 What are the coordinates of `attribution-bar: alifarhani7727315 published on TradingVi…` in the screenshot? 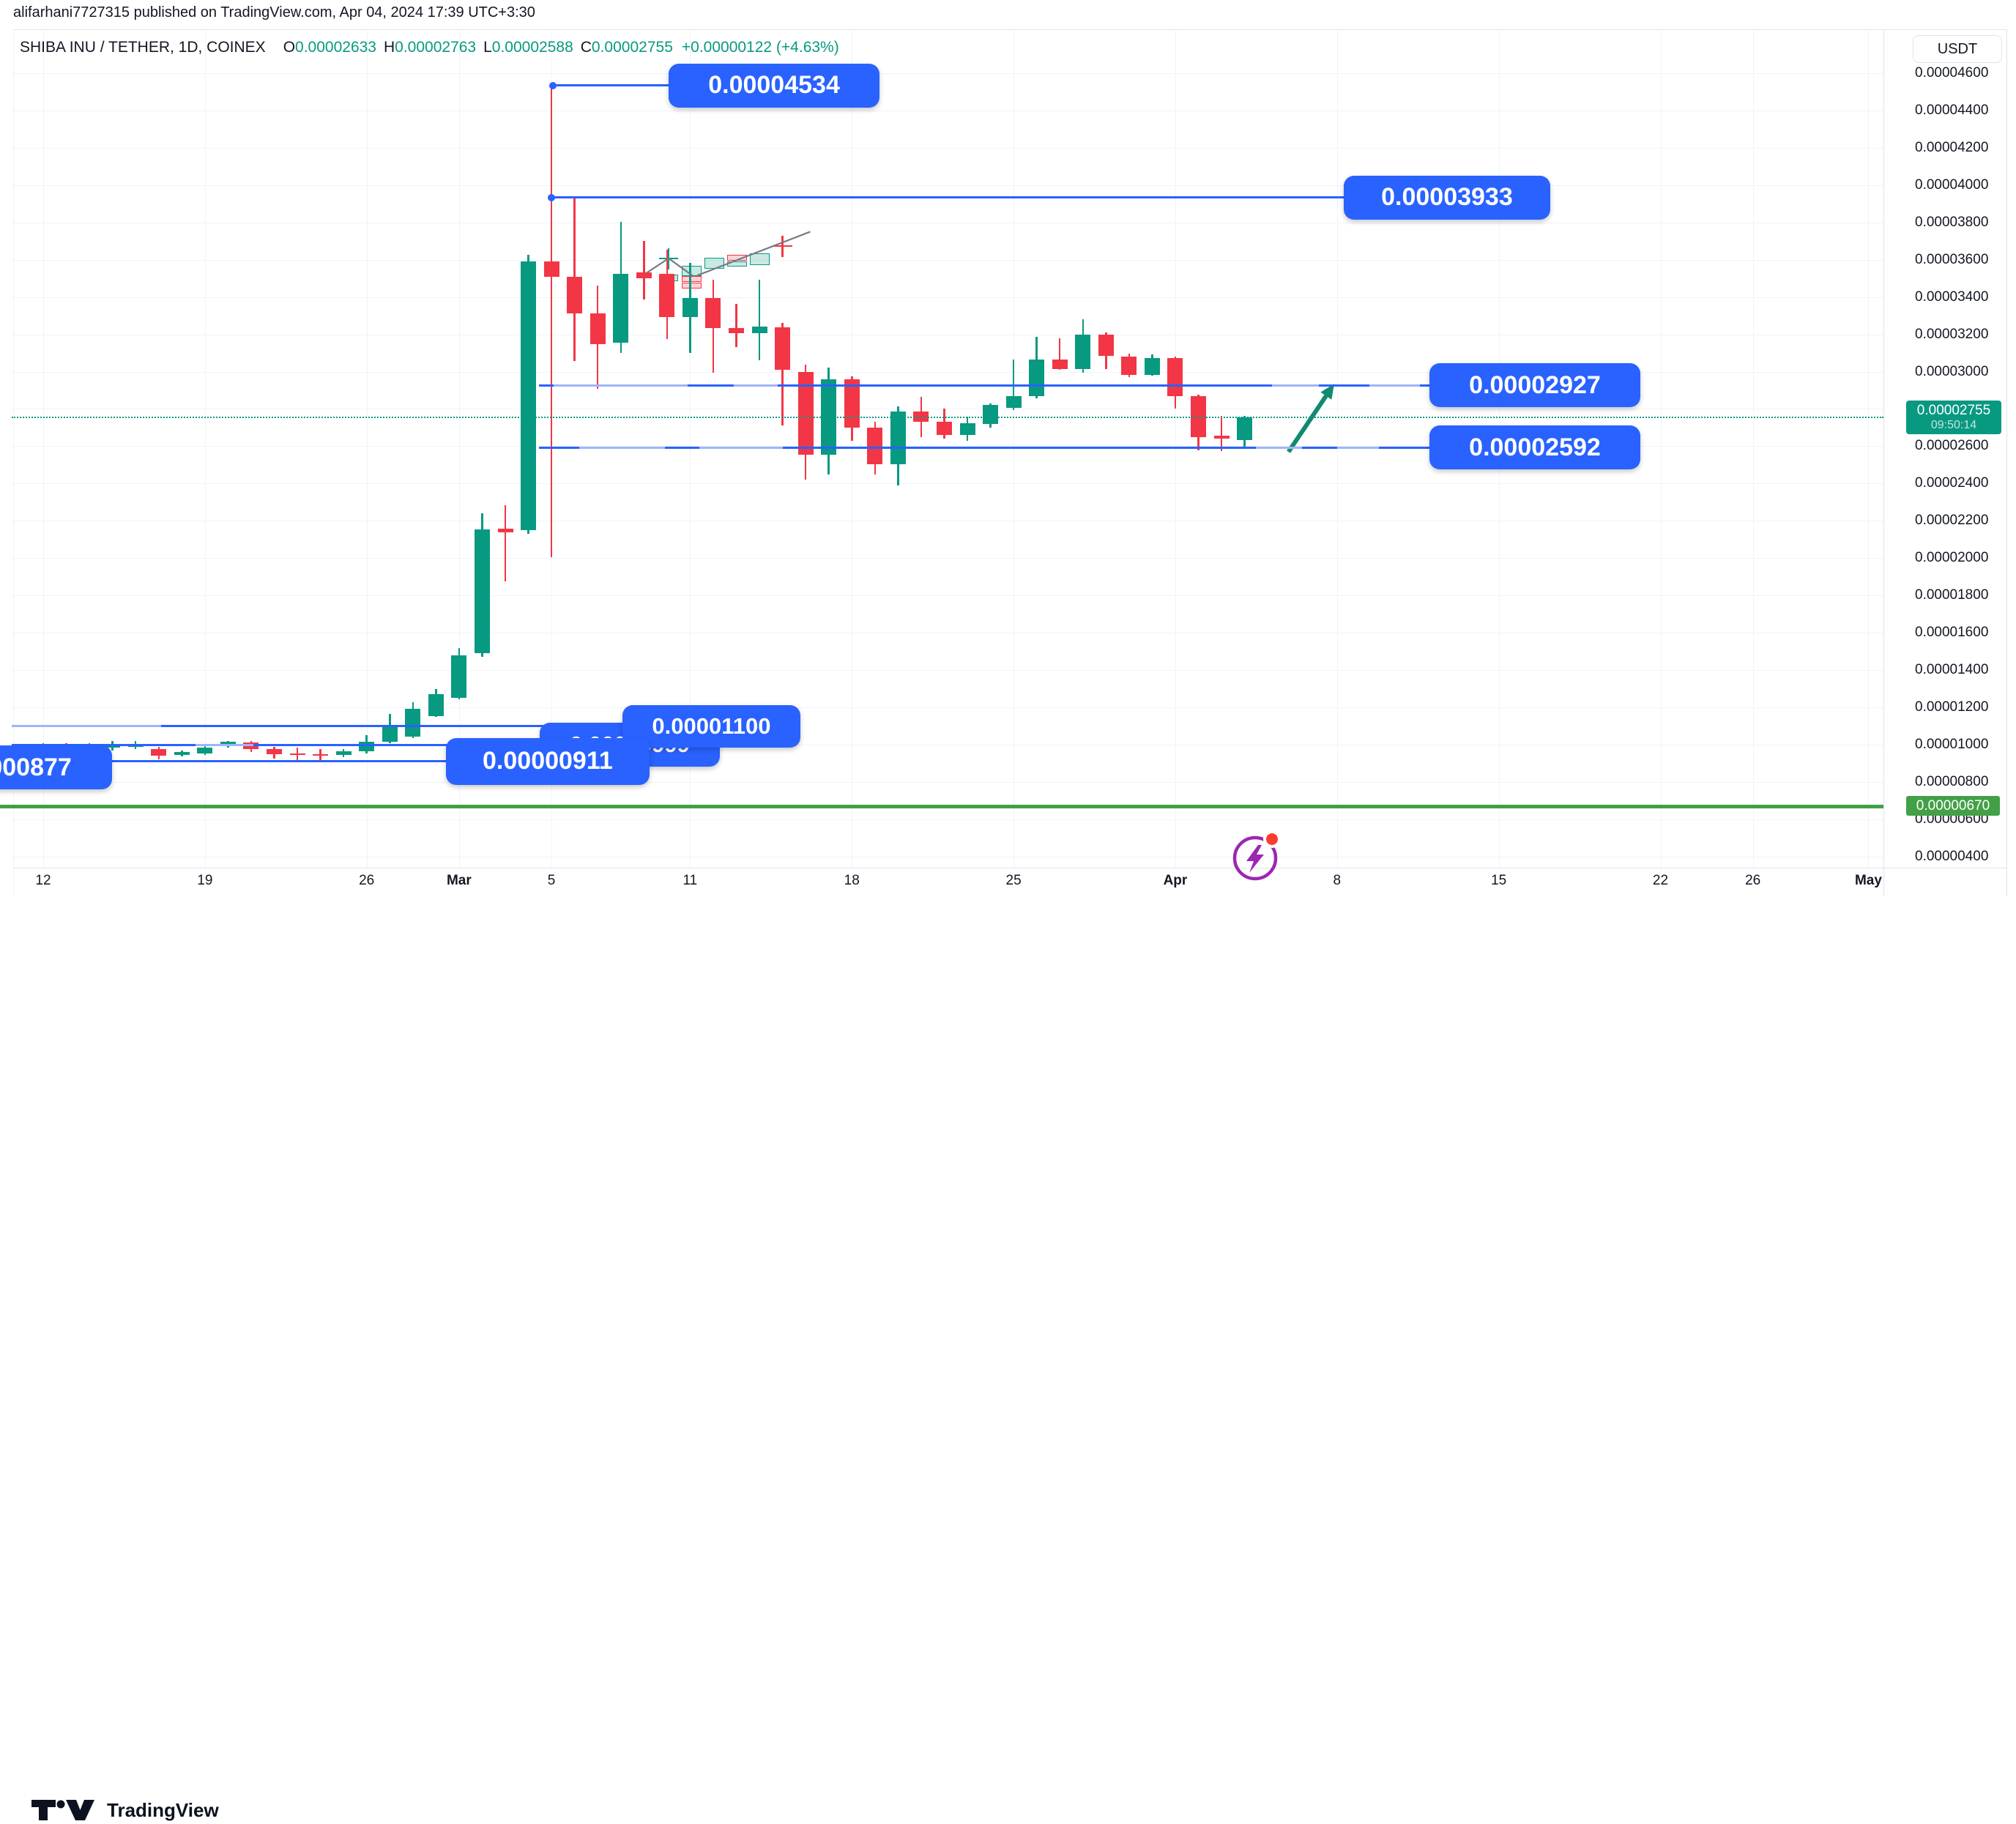 It's located at (1008, 12).